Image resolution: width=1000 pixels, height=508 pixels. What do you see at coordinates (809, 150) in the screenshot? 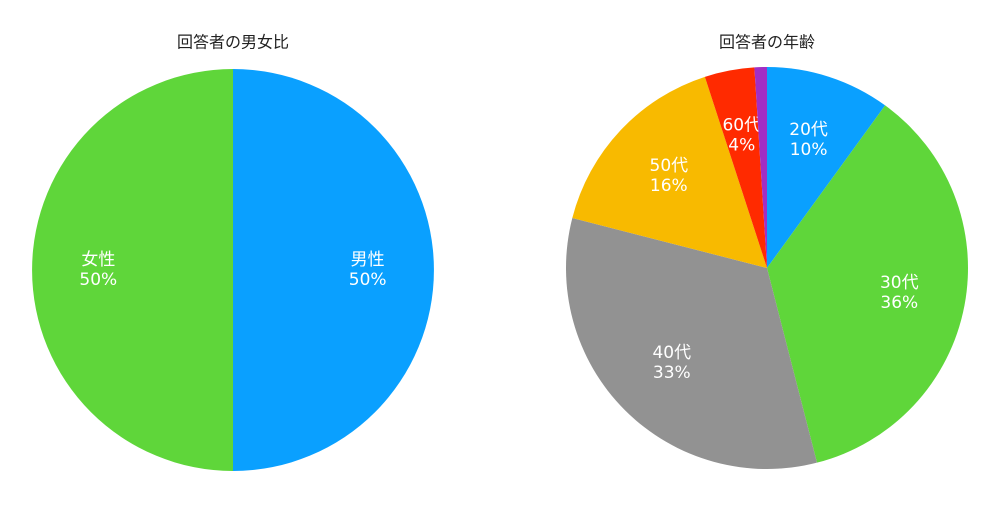
I see `slice-value: 10%` at bounding box center [809, 150].